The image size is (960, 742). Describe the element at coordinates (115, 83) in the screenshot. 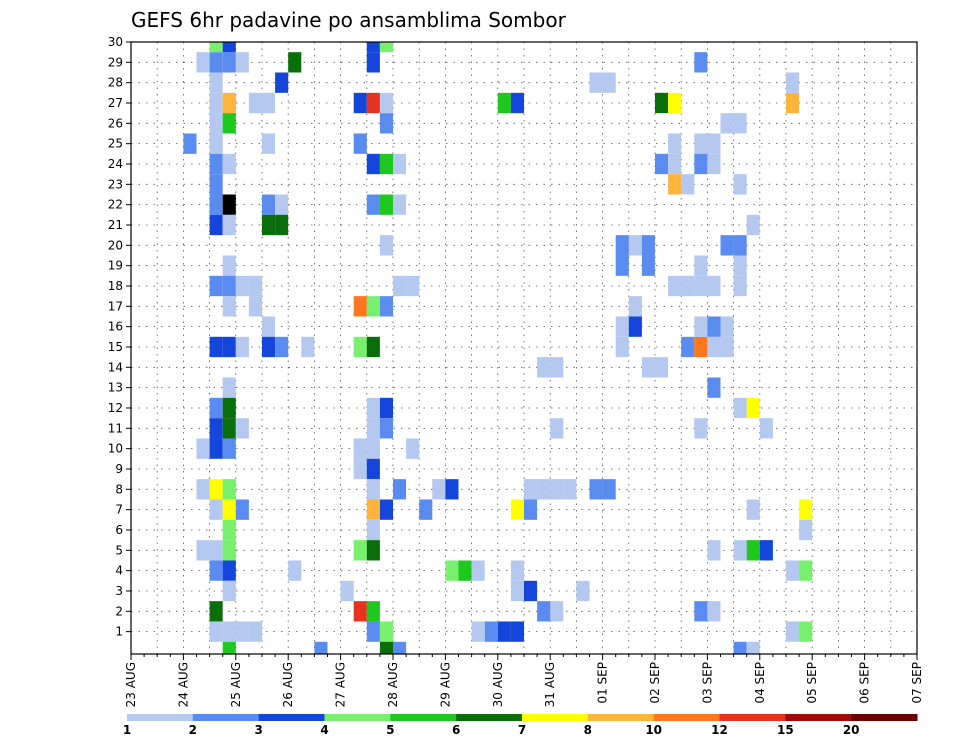

I see `y-tick-label: 28` at that location.